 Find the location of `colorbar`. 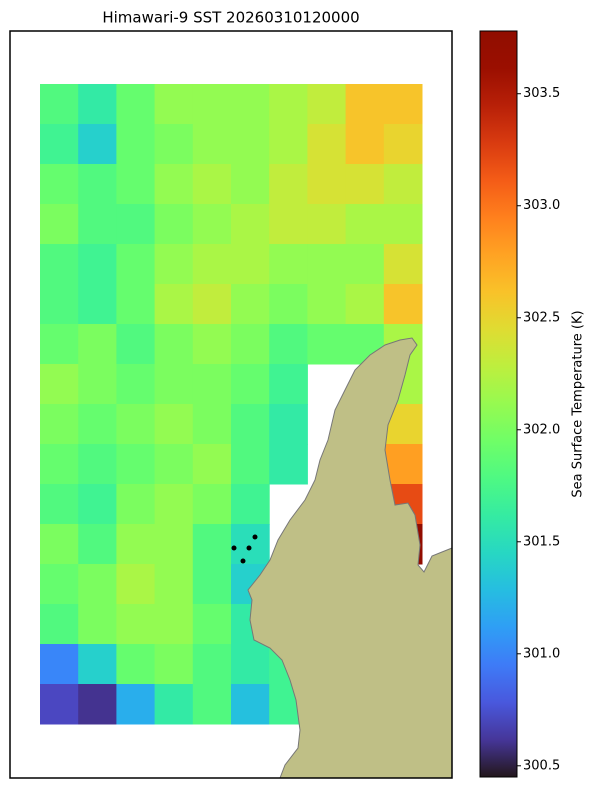

colorbar is located at coordinates (498, 404).